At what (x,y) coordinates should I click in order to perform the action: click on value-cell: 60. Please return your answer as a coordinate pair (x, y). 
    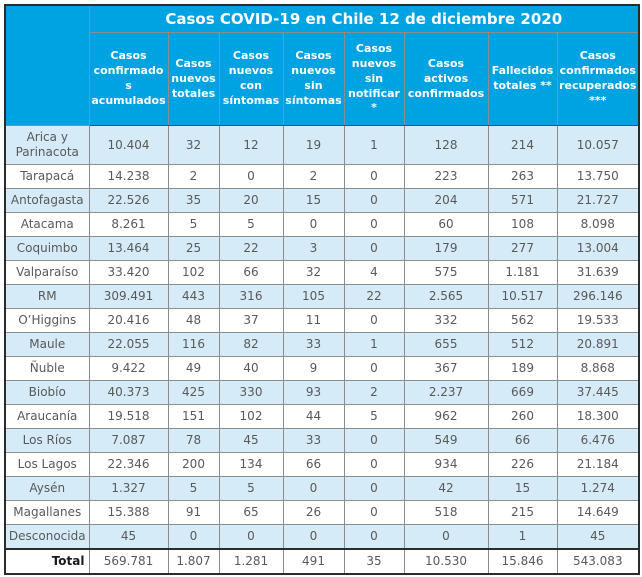
    Looking at the image, I should click on (446, 225).